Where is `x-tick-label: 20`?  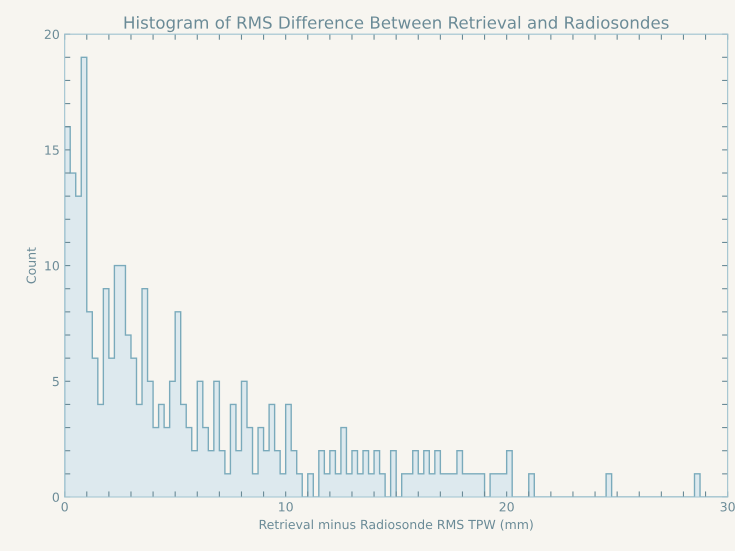
x-tick-label: 20 is located at coordinates (507, 507).